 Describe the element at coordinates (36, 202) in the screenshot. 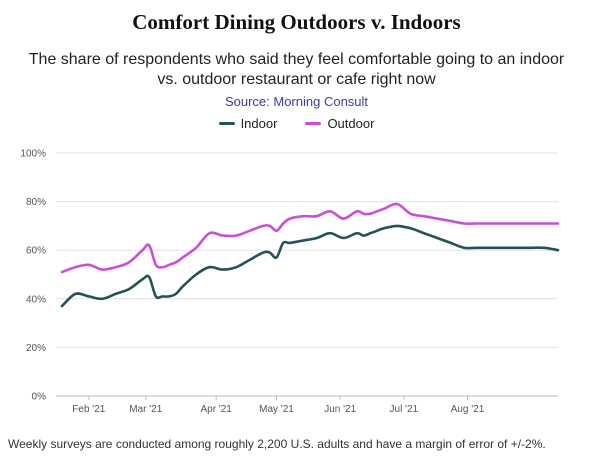

I see `y-tick-label: 80%` at that location.